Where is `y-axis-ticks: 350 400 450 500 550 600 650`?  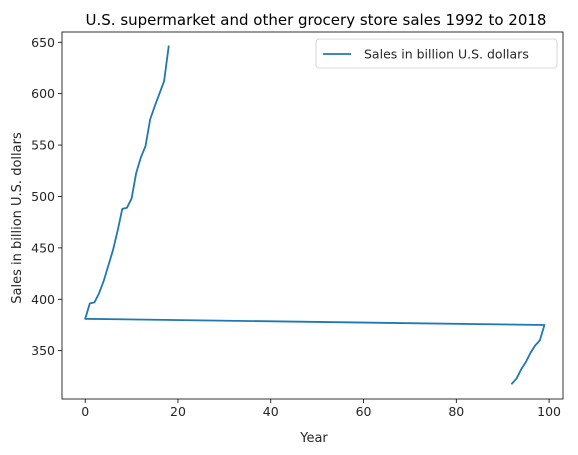
y-axis-ticks: 350 400 450 500 550 600 650 is located at coordinates (46, 196).